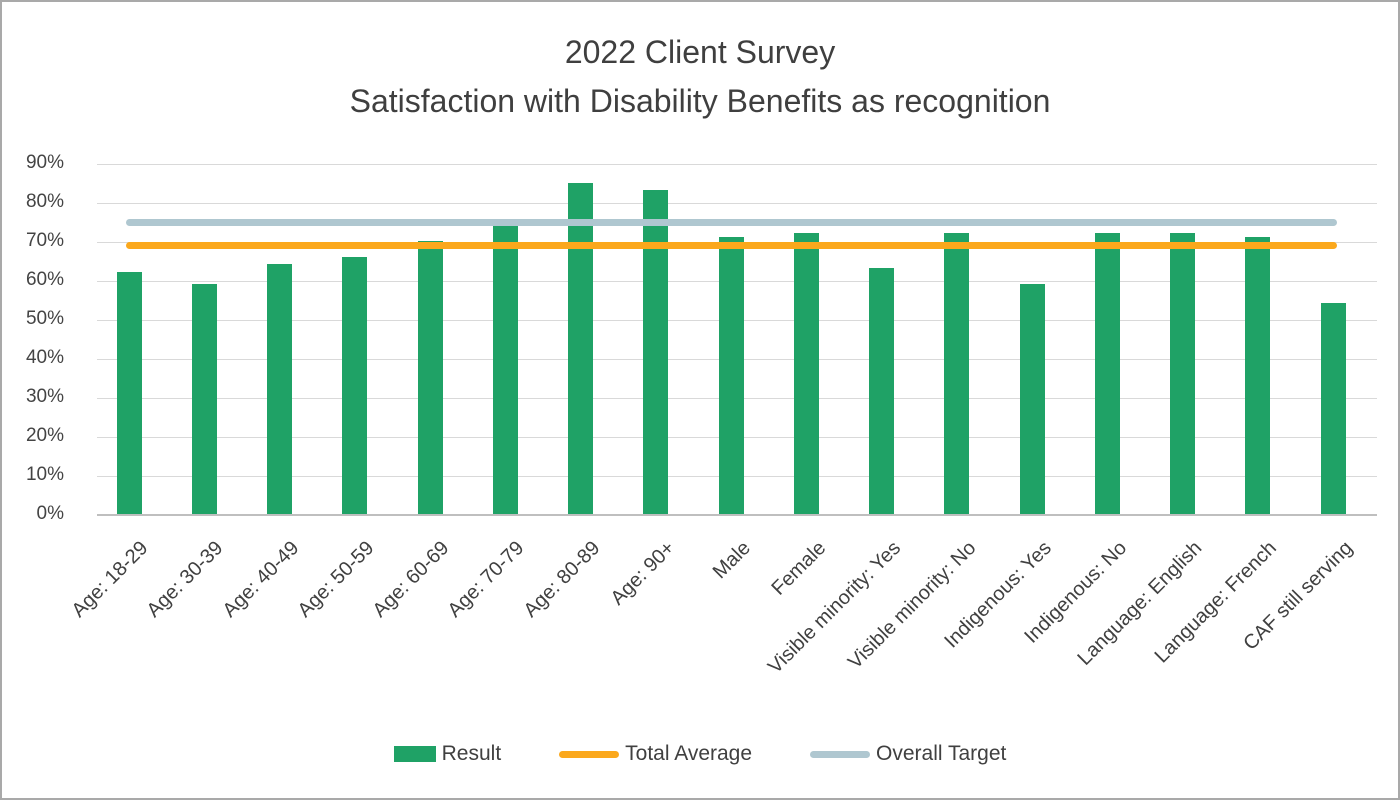  I want to click on legend-item-result: Result, so click(447, 754).